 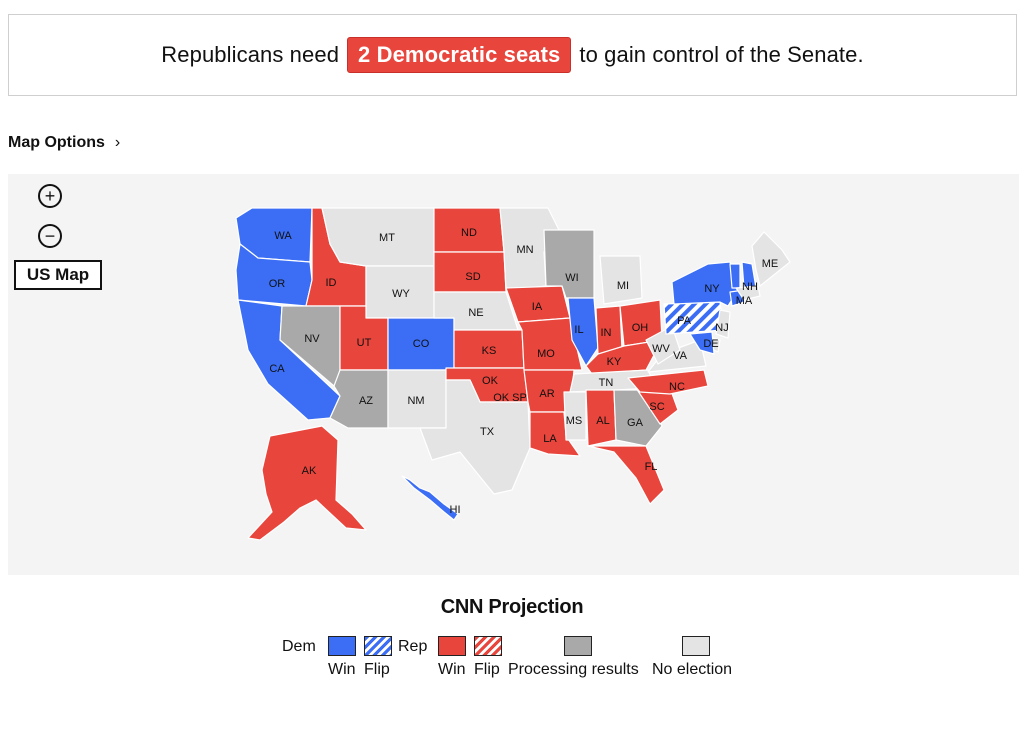 I want to click on state-label-PA: PA, so click(x=684, y=321).